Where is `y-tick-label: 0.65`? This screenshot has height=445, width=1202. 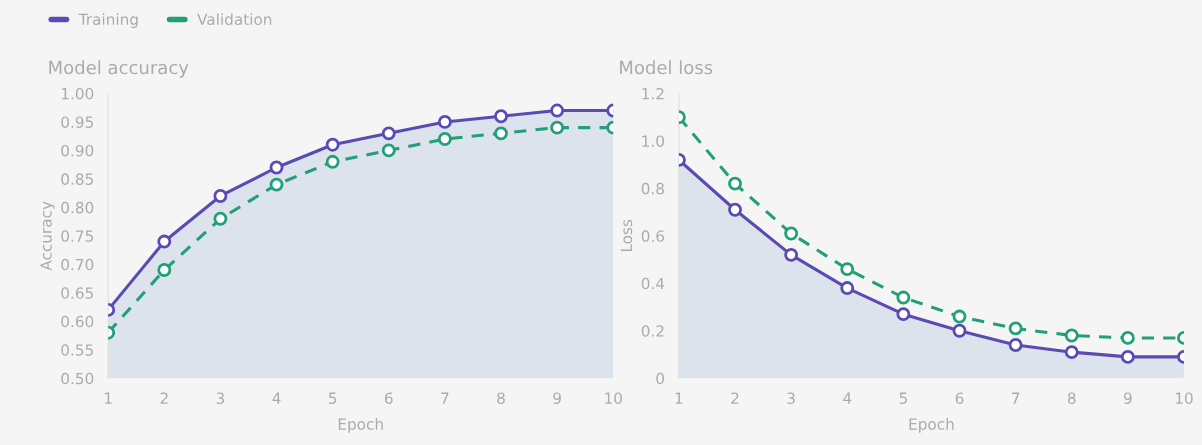 y-tick-label: 0.65 is located at coordinates (77, 293).